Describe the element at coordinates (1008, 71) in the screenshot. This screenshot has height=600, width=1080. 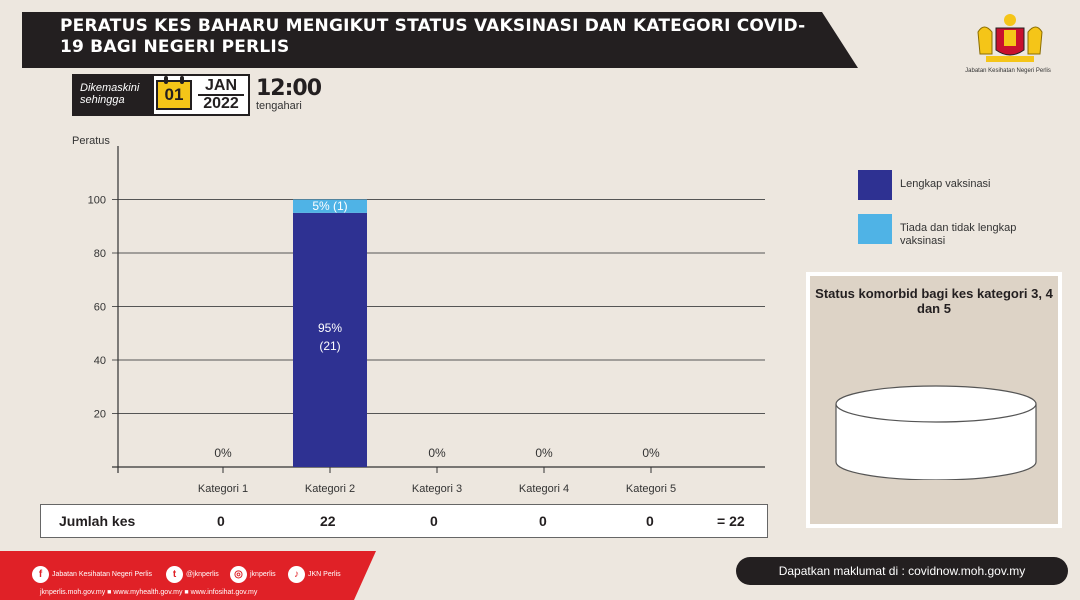
I see `crest-caption: Jabatan Kesihatan Negeri Perlis` at that location.